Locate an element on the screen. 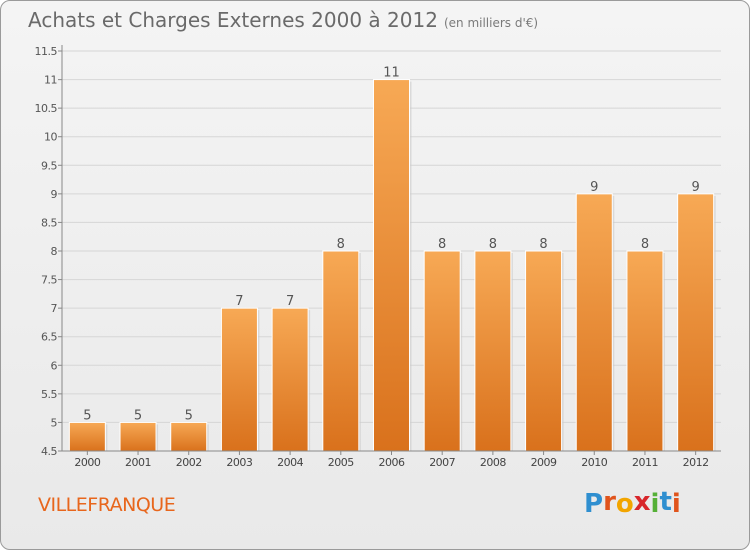  y-tick-label: 9 is located at coordinates (54, 194).